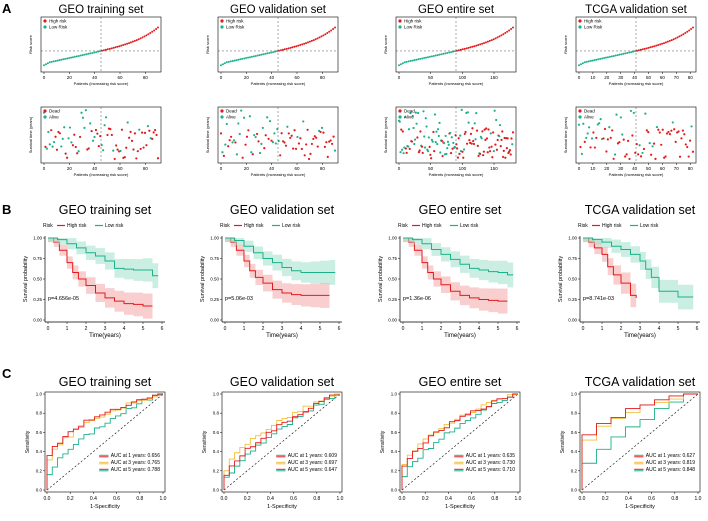 The width and height of the screenshot is (708, 521). I want to click on panel-b-title: GEO training set, so click(105, 210).